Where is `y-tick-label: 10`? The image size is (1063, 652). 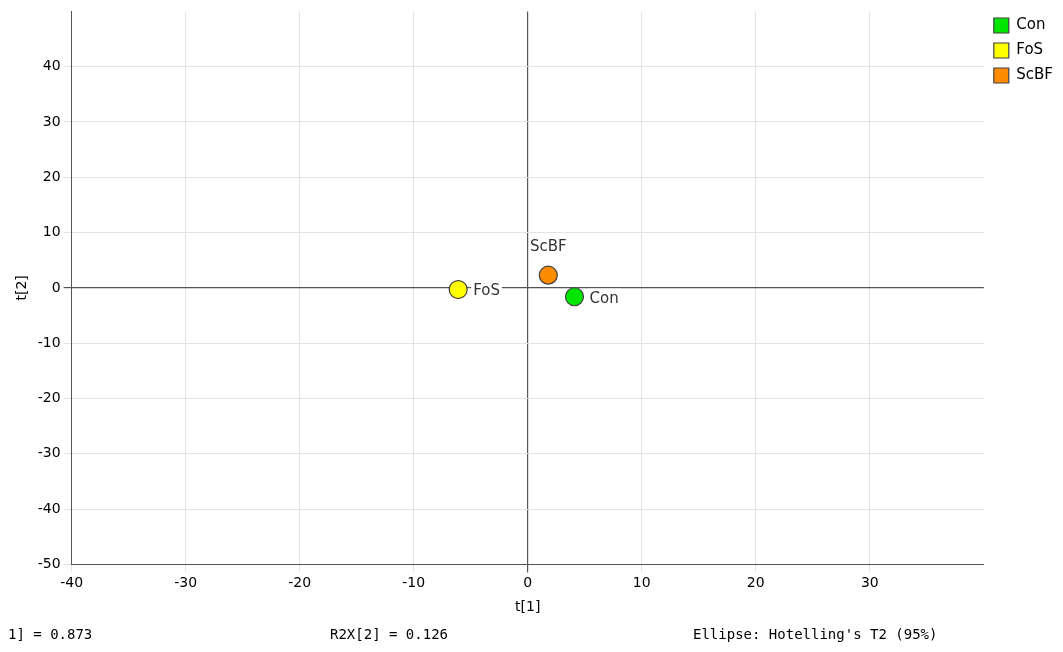 y-tick-label: 10 is located at coordinates (51, 231).